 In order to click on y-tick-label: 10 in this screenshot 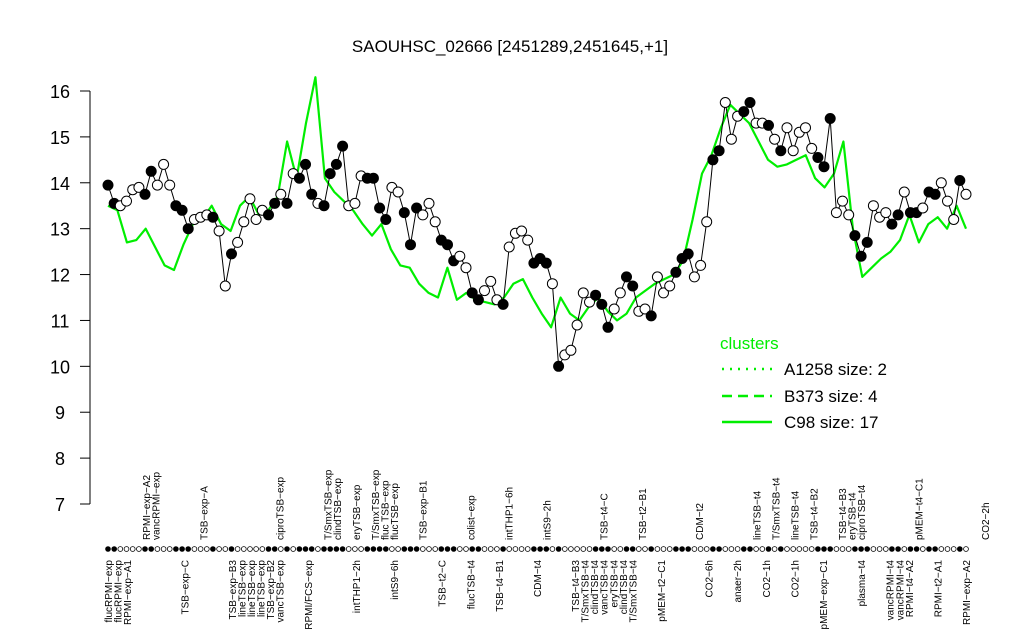, I will do `click(60, 367)`.